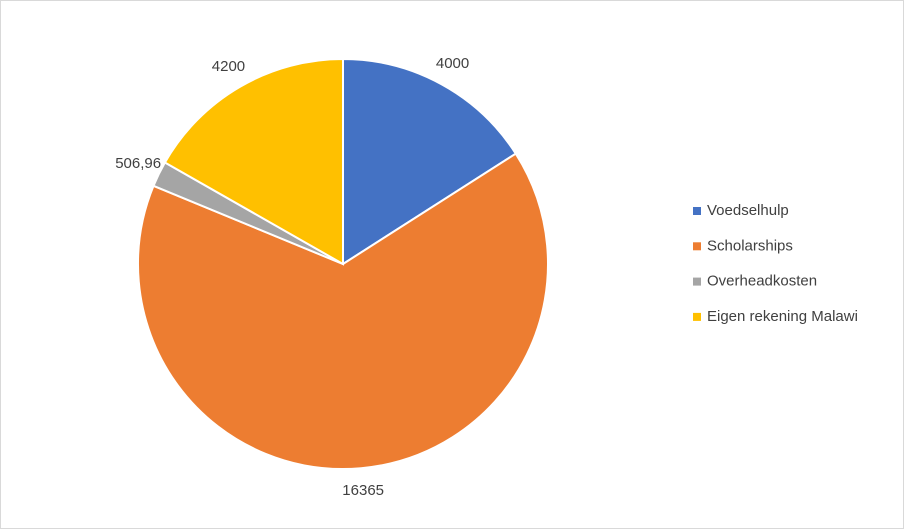  What do you see at coordinates (363, 490) in the screenshot?
I see `data-label: 16365` at bounding box center [363, 490].